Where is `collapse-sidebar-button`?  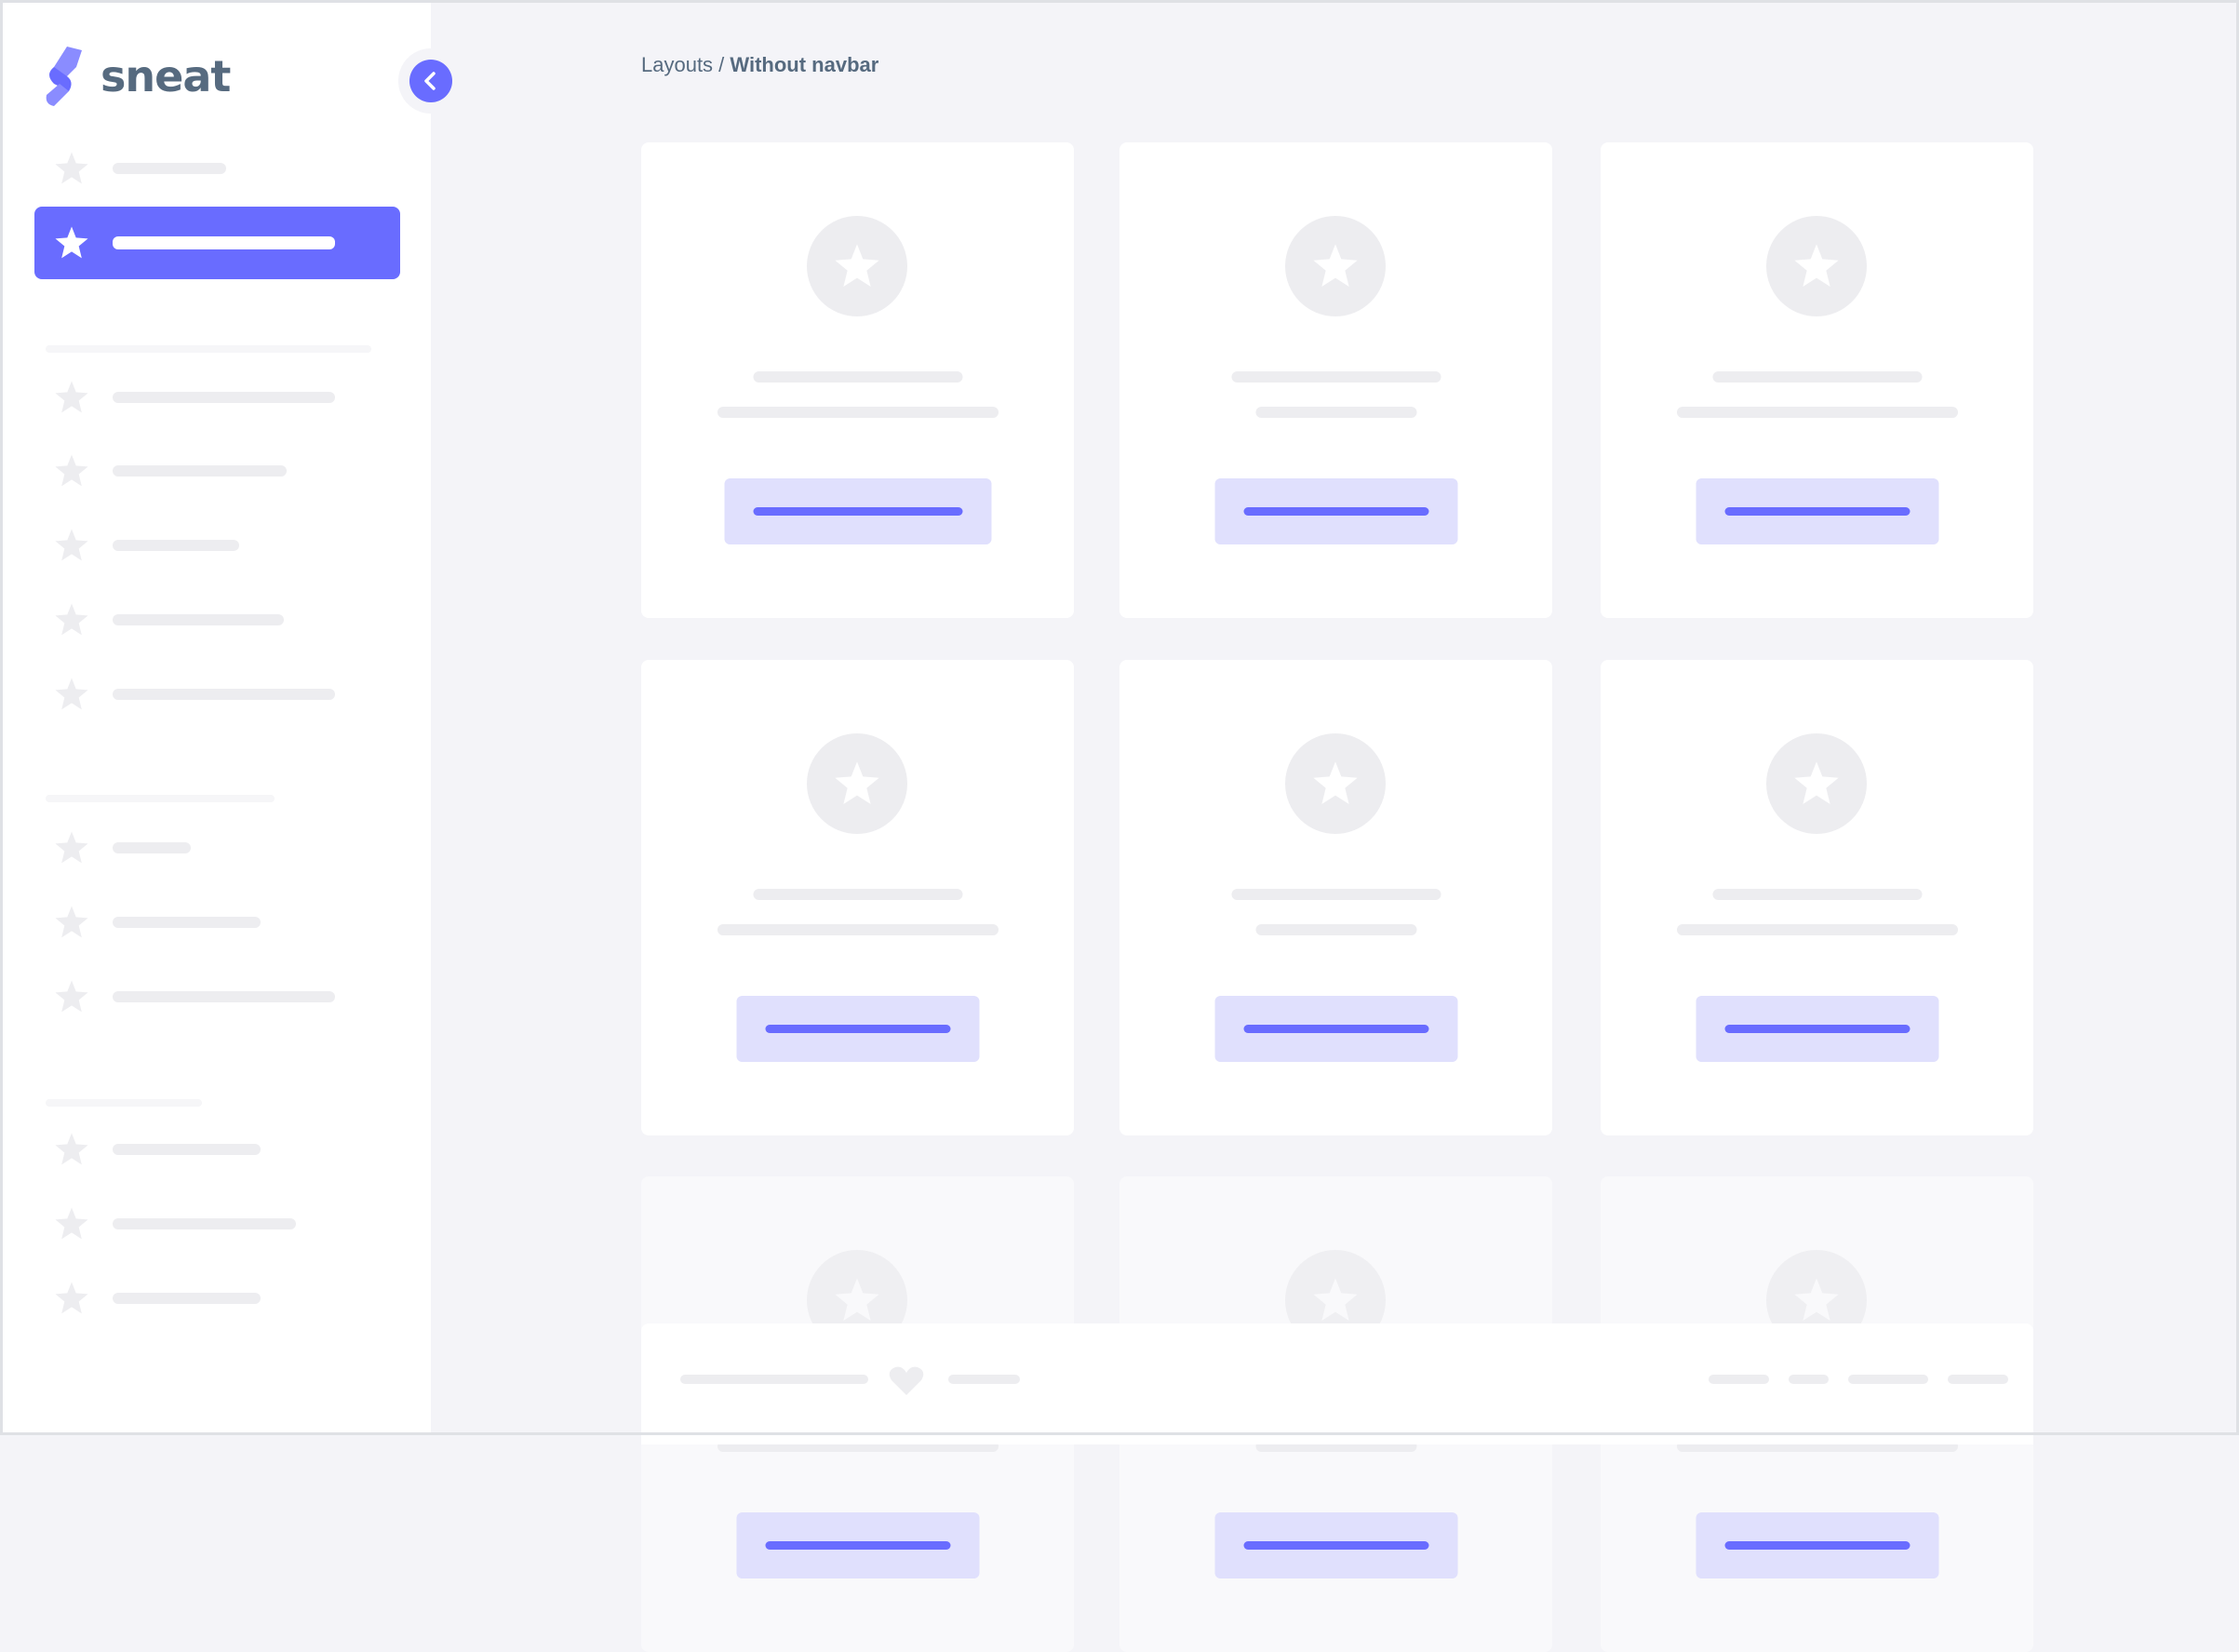 collapse-sidebar-button is located at coordinates (430, 81).